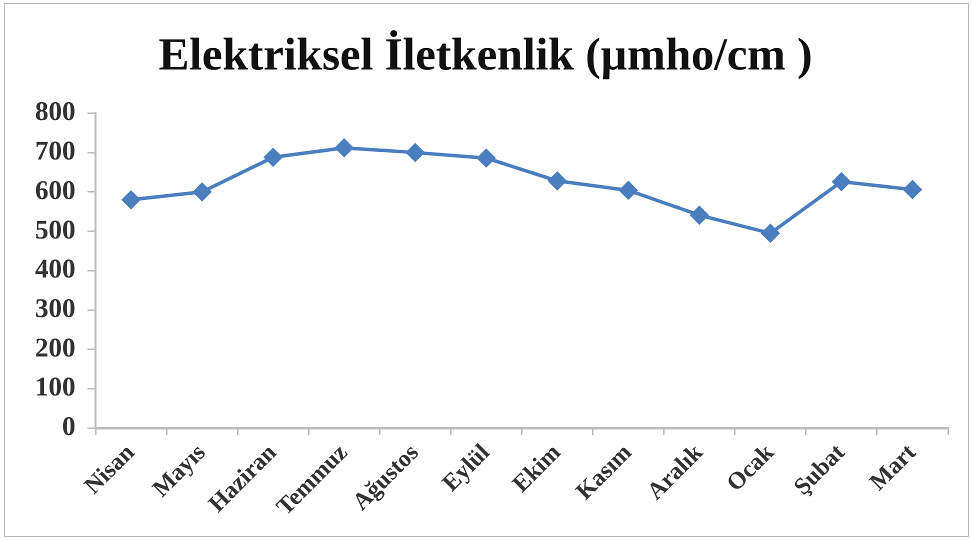 The height and width of the screenshot is (540, 971). Describe the element at coordinates (55, 307) in the screenshot. I see `y-tick-label: 300` at that location.